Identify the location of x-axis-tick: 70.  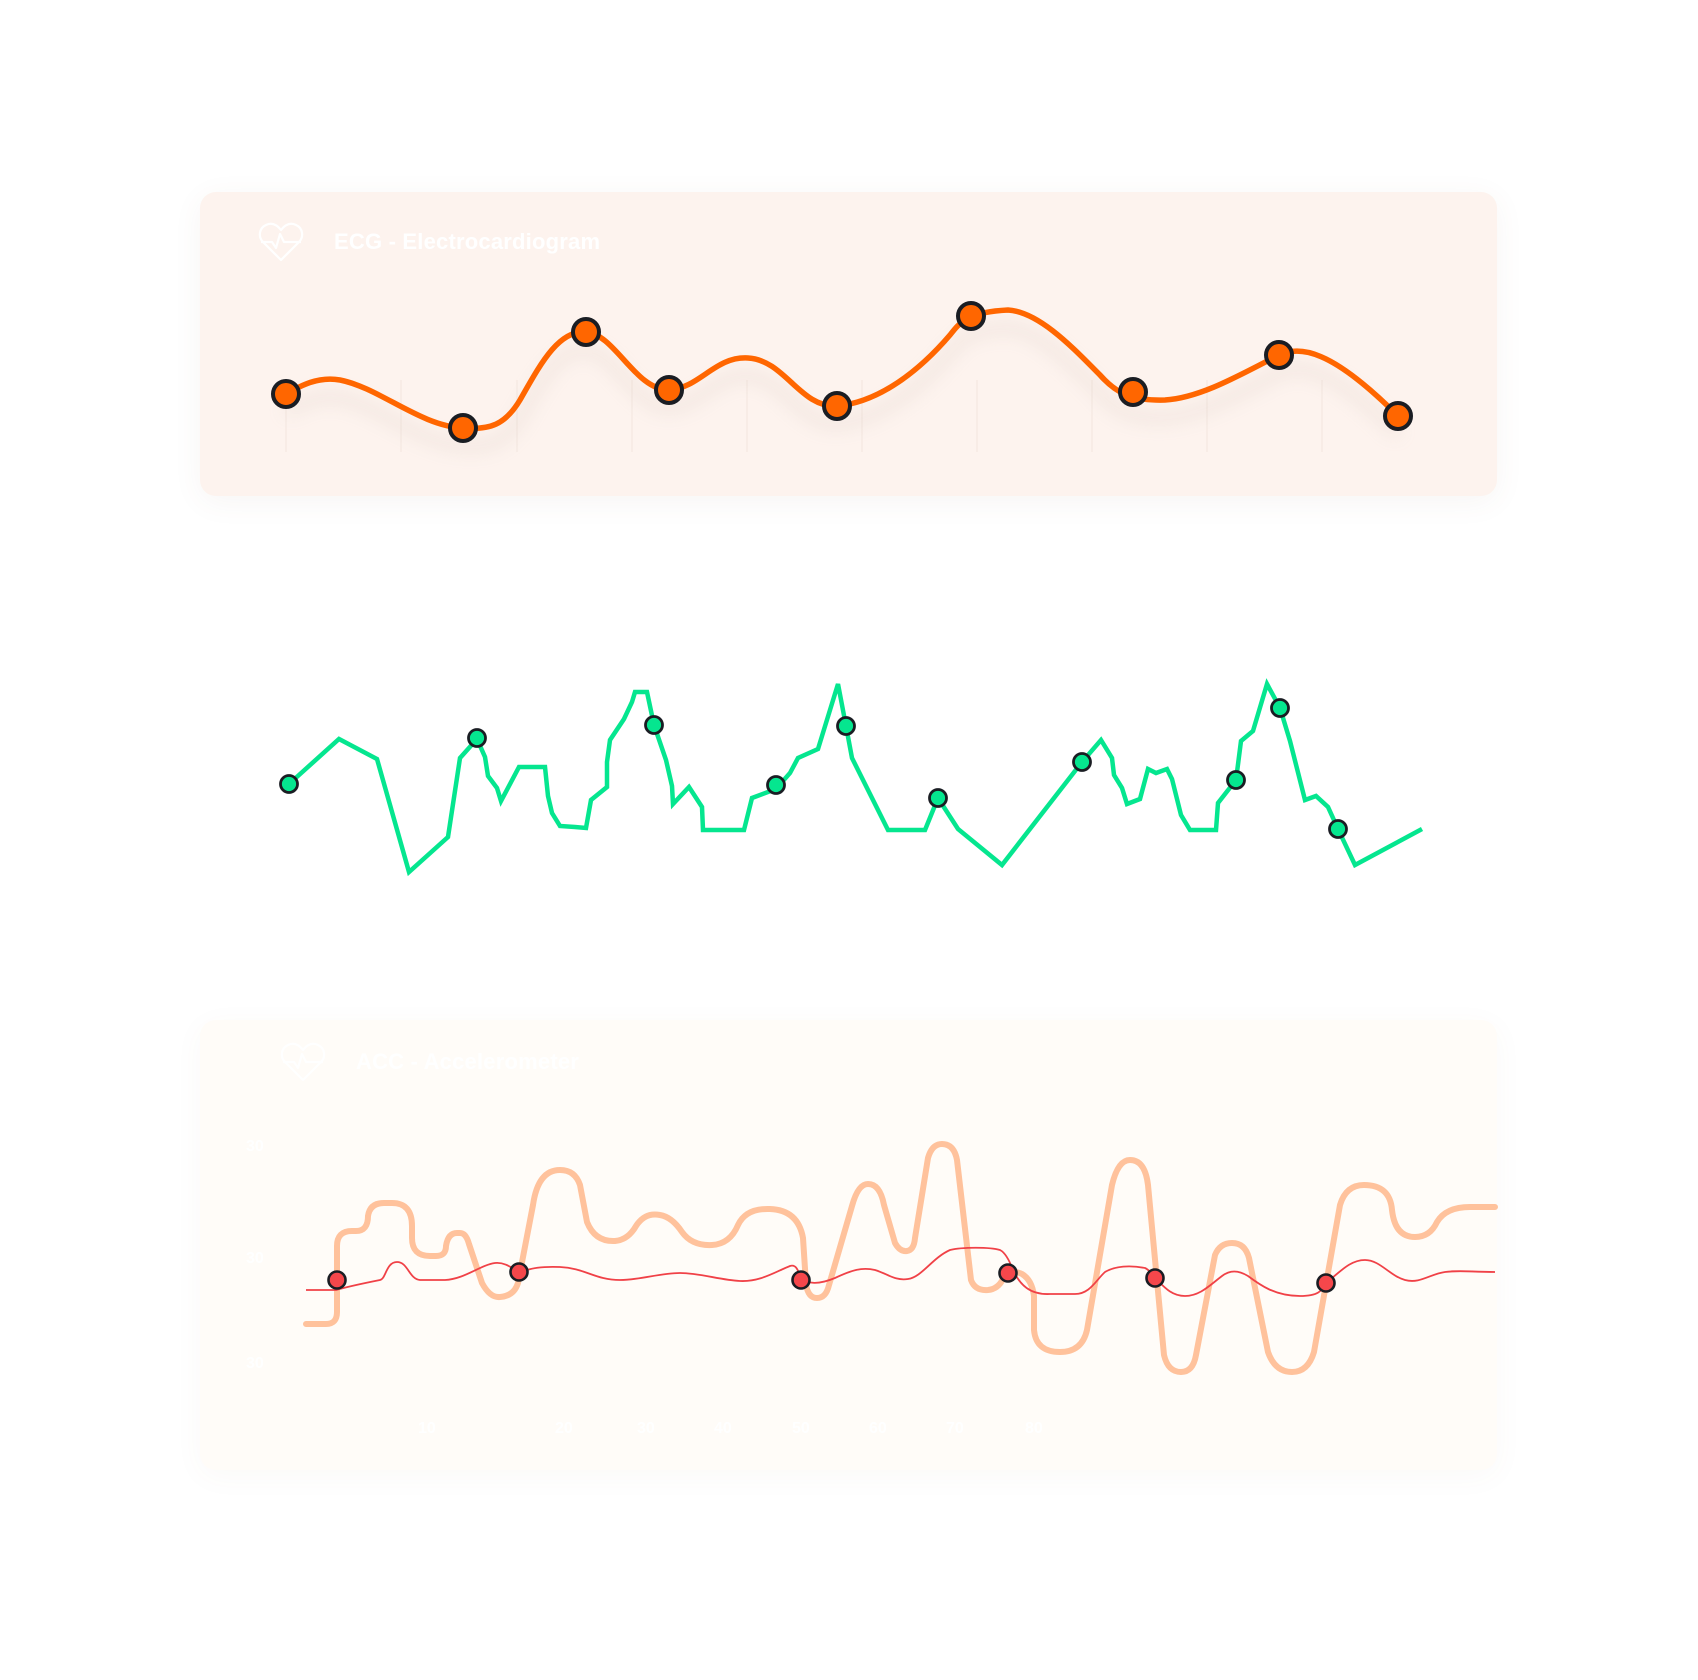
(955, 1428).